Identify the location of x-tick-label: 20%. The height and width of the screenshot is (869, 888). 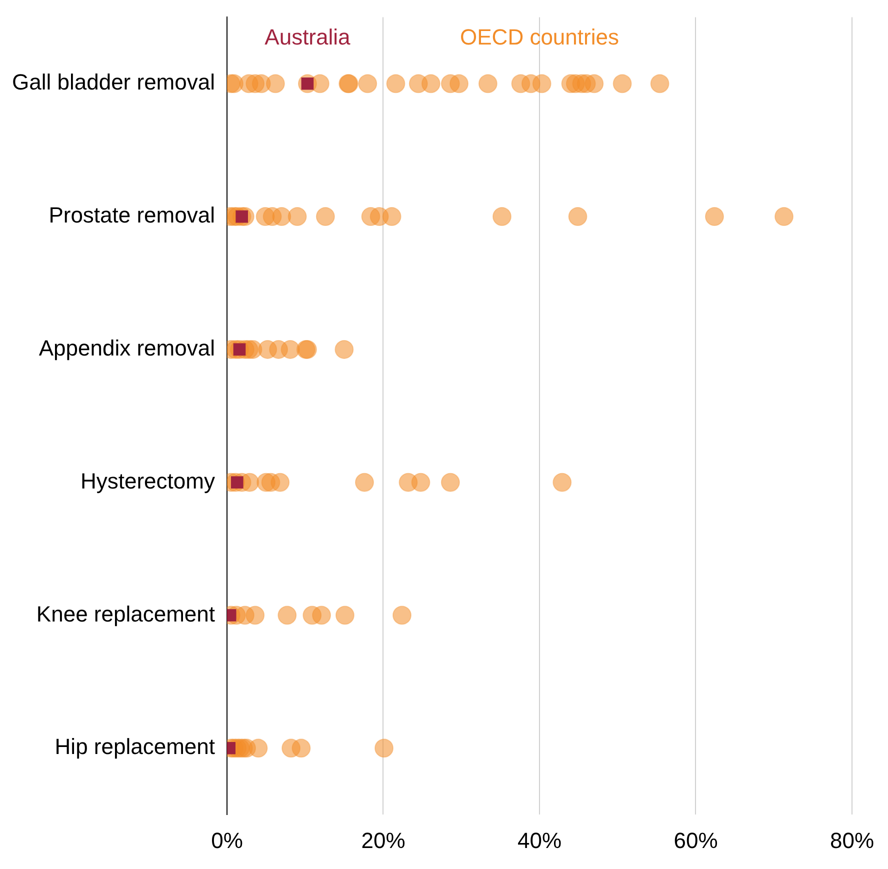
(383, 840).